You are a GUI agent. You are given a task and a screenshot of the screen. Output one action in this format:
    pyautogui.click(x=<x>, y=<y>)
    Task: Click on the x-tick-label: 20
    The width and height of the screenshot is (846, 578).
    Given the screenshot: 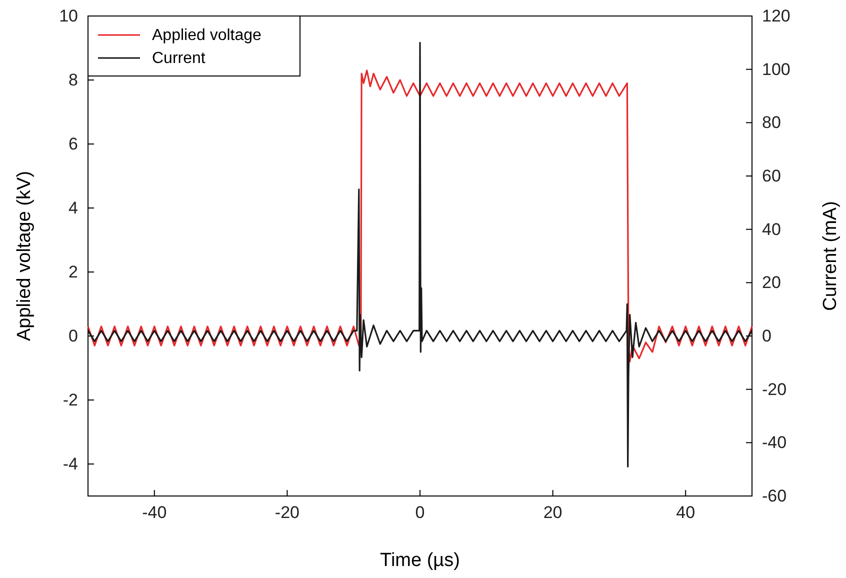 What is the action you would take?
    pyautogui.click(x=552, y=512)
    